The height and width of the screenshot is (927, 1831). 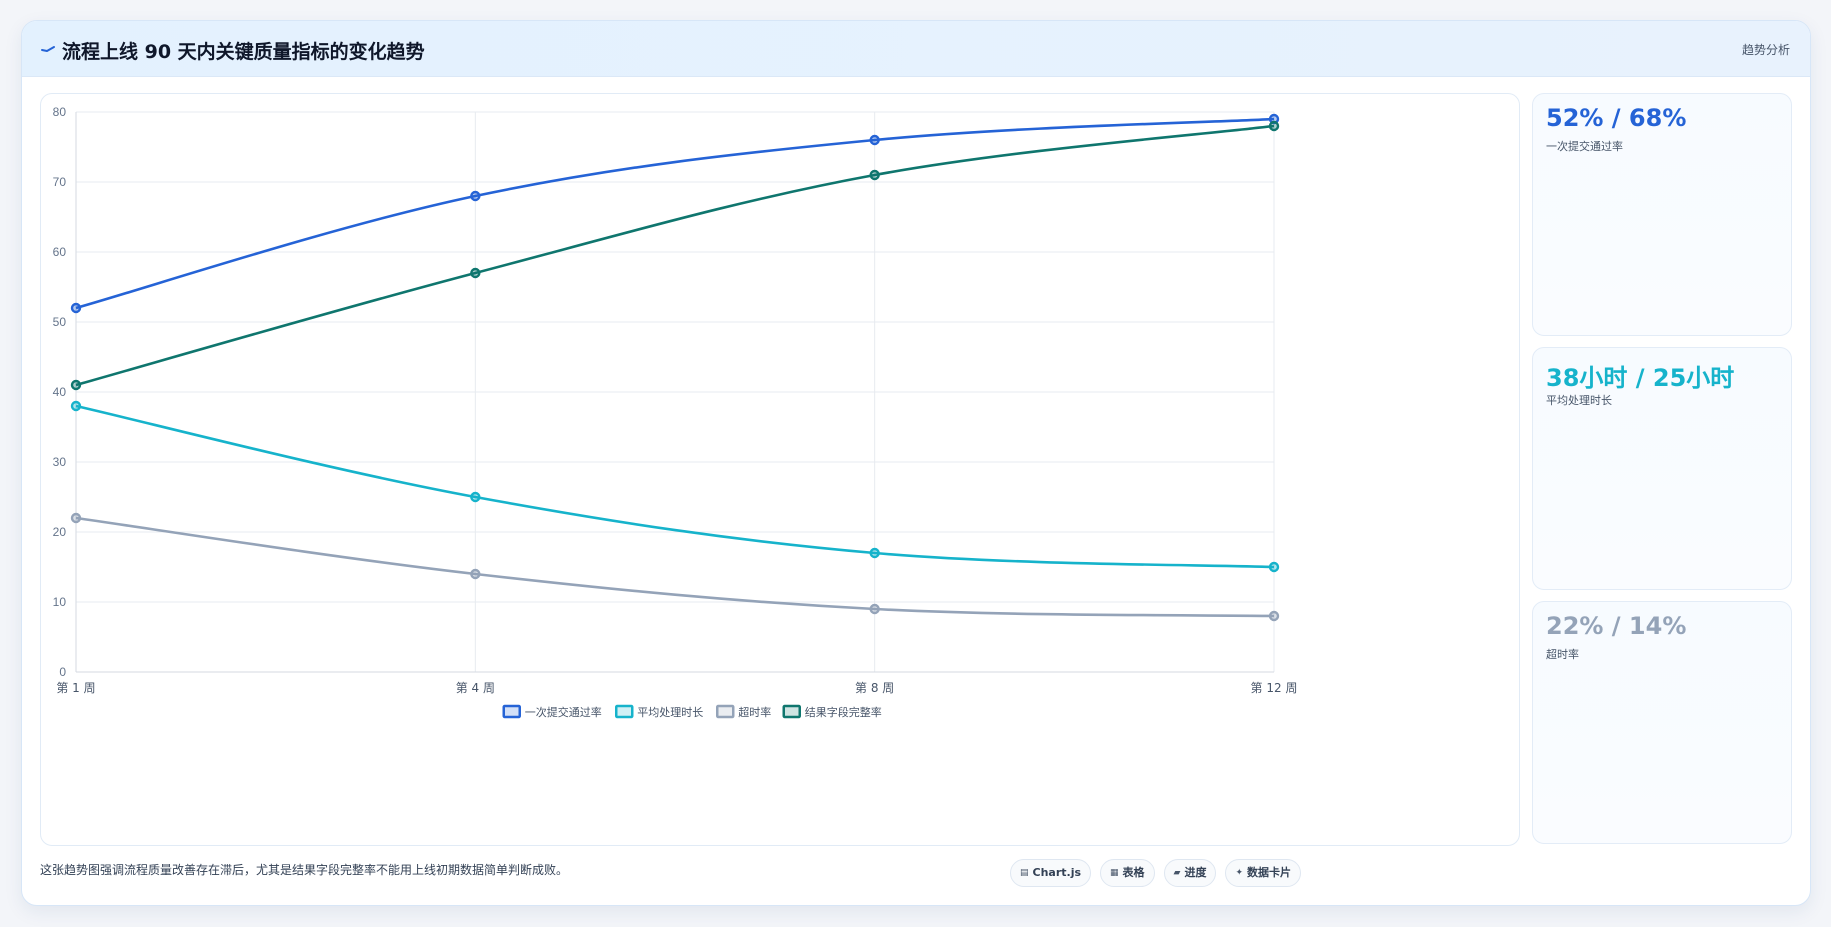 I want to click on y-tick-label: 80, so click(x=60, y=112).